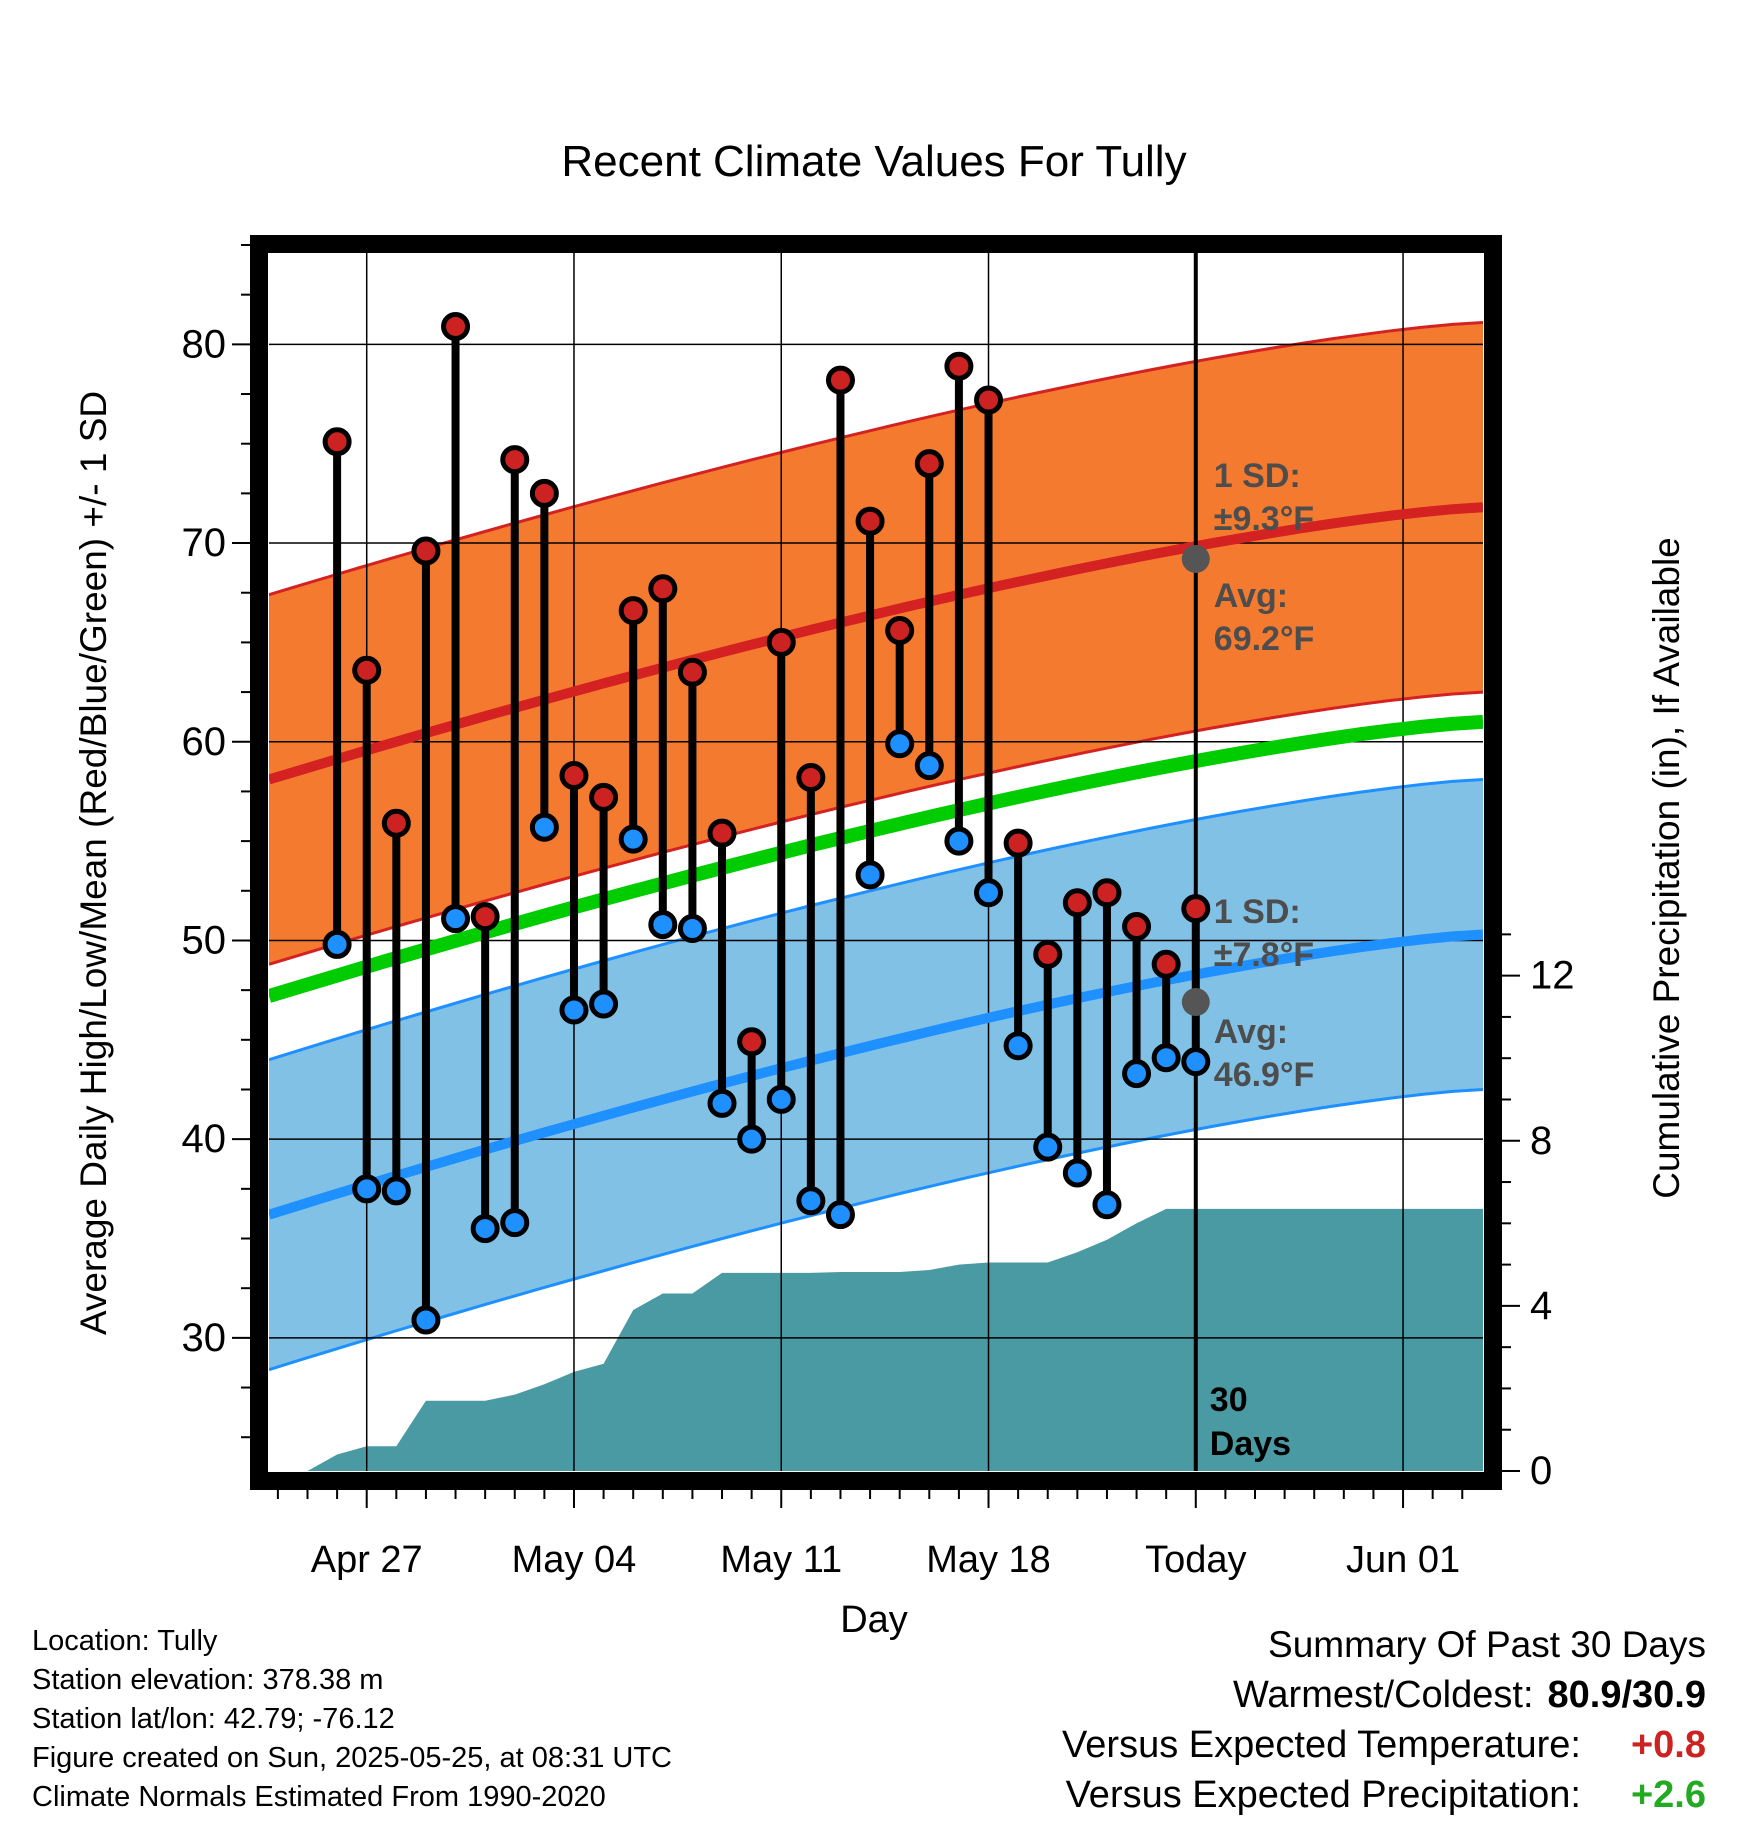 The height and width of the screenshot is (1828, 1748). What do you see at coordinates (204, 940) in the screenshot?
I see `y-tick-label: 50` at bounding box center [204, 940].